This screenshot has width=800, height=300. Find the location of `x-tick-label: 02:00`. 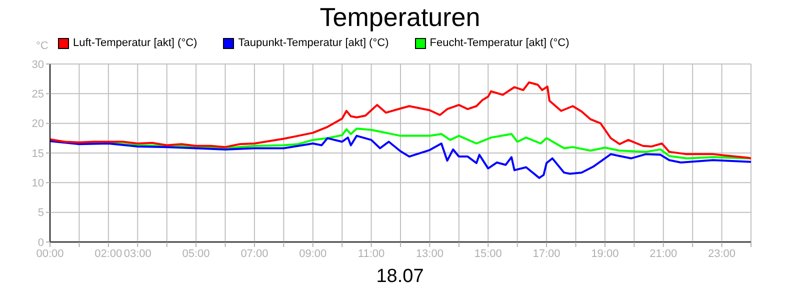

x-tick-label: 02:00 is located at coordinates (108, 254).